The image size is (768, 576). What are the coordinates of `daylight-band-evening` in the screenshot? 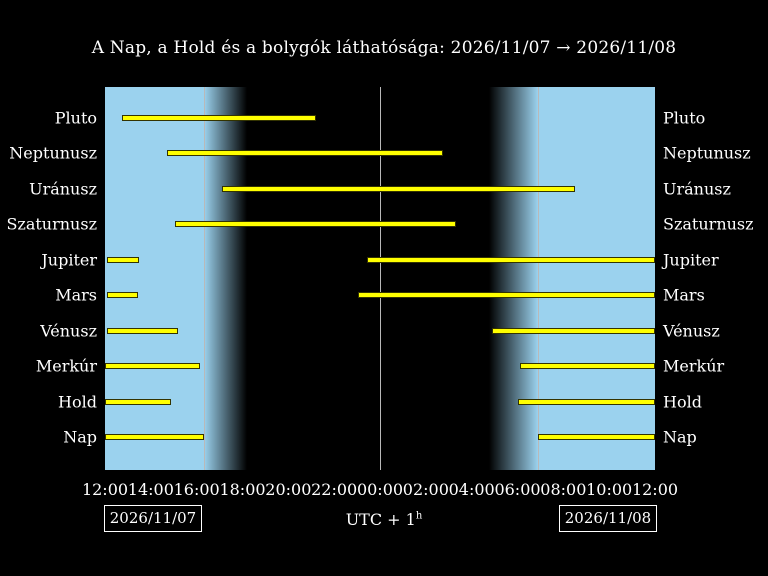 It's located at (154, 278).